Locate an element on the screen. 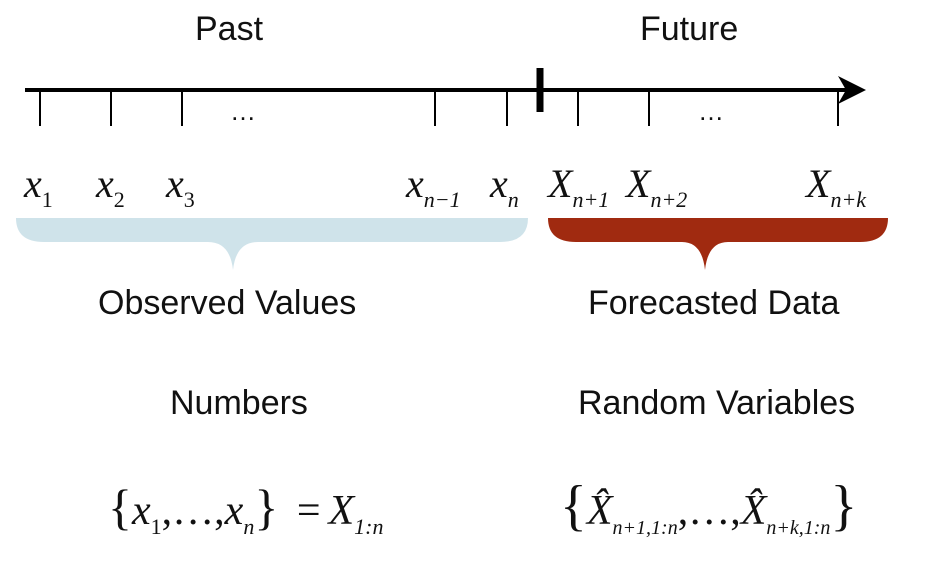  forecasted-data-label: Forecasted Data is located at coordinates (714, 303).